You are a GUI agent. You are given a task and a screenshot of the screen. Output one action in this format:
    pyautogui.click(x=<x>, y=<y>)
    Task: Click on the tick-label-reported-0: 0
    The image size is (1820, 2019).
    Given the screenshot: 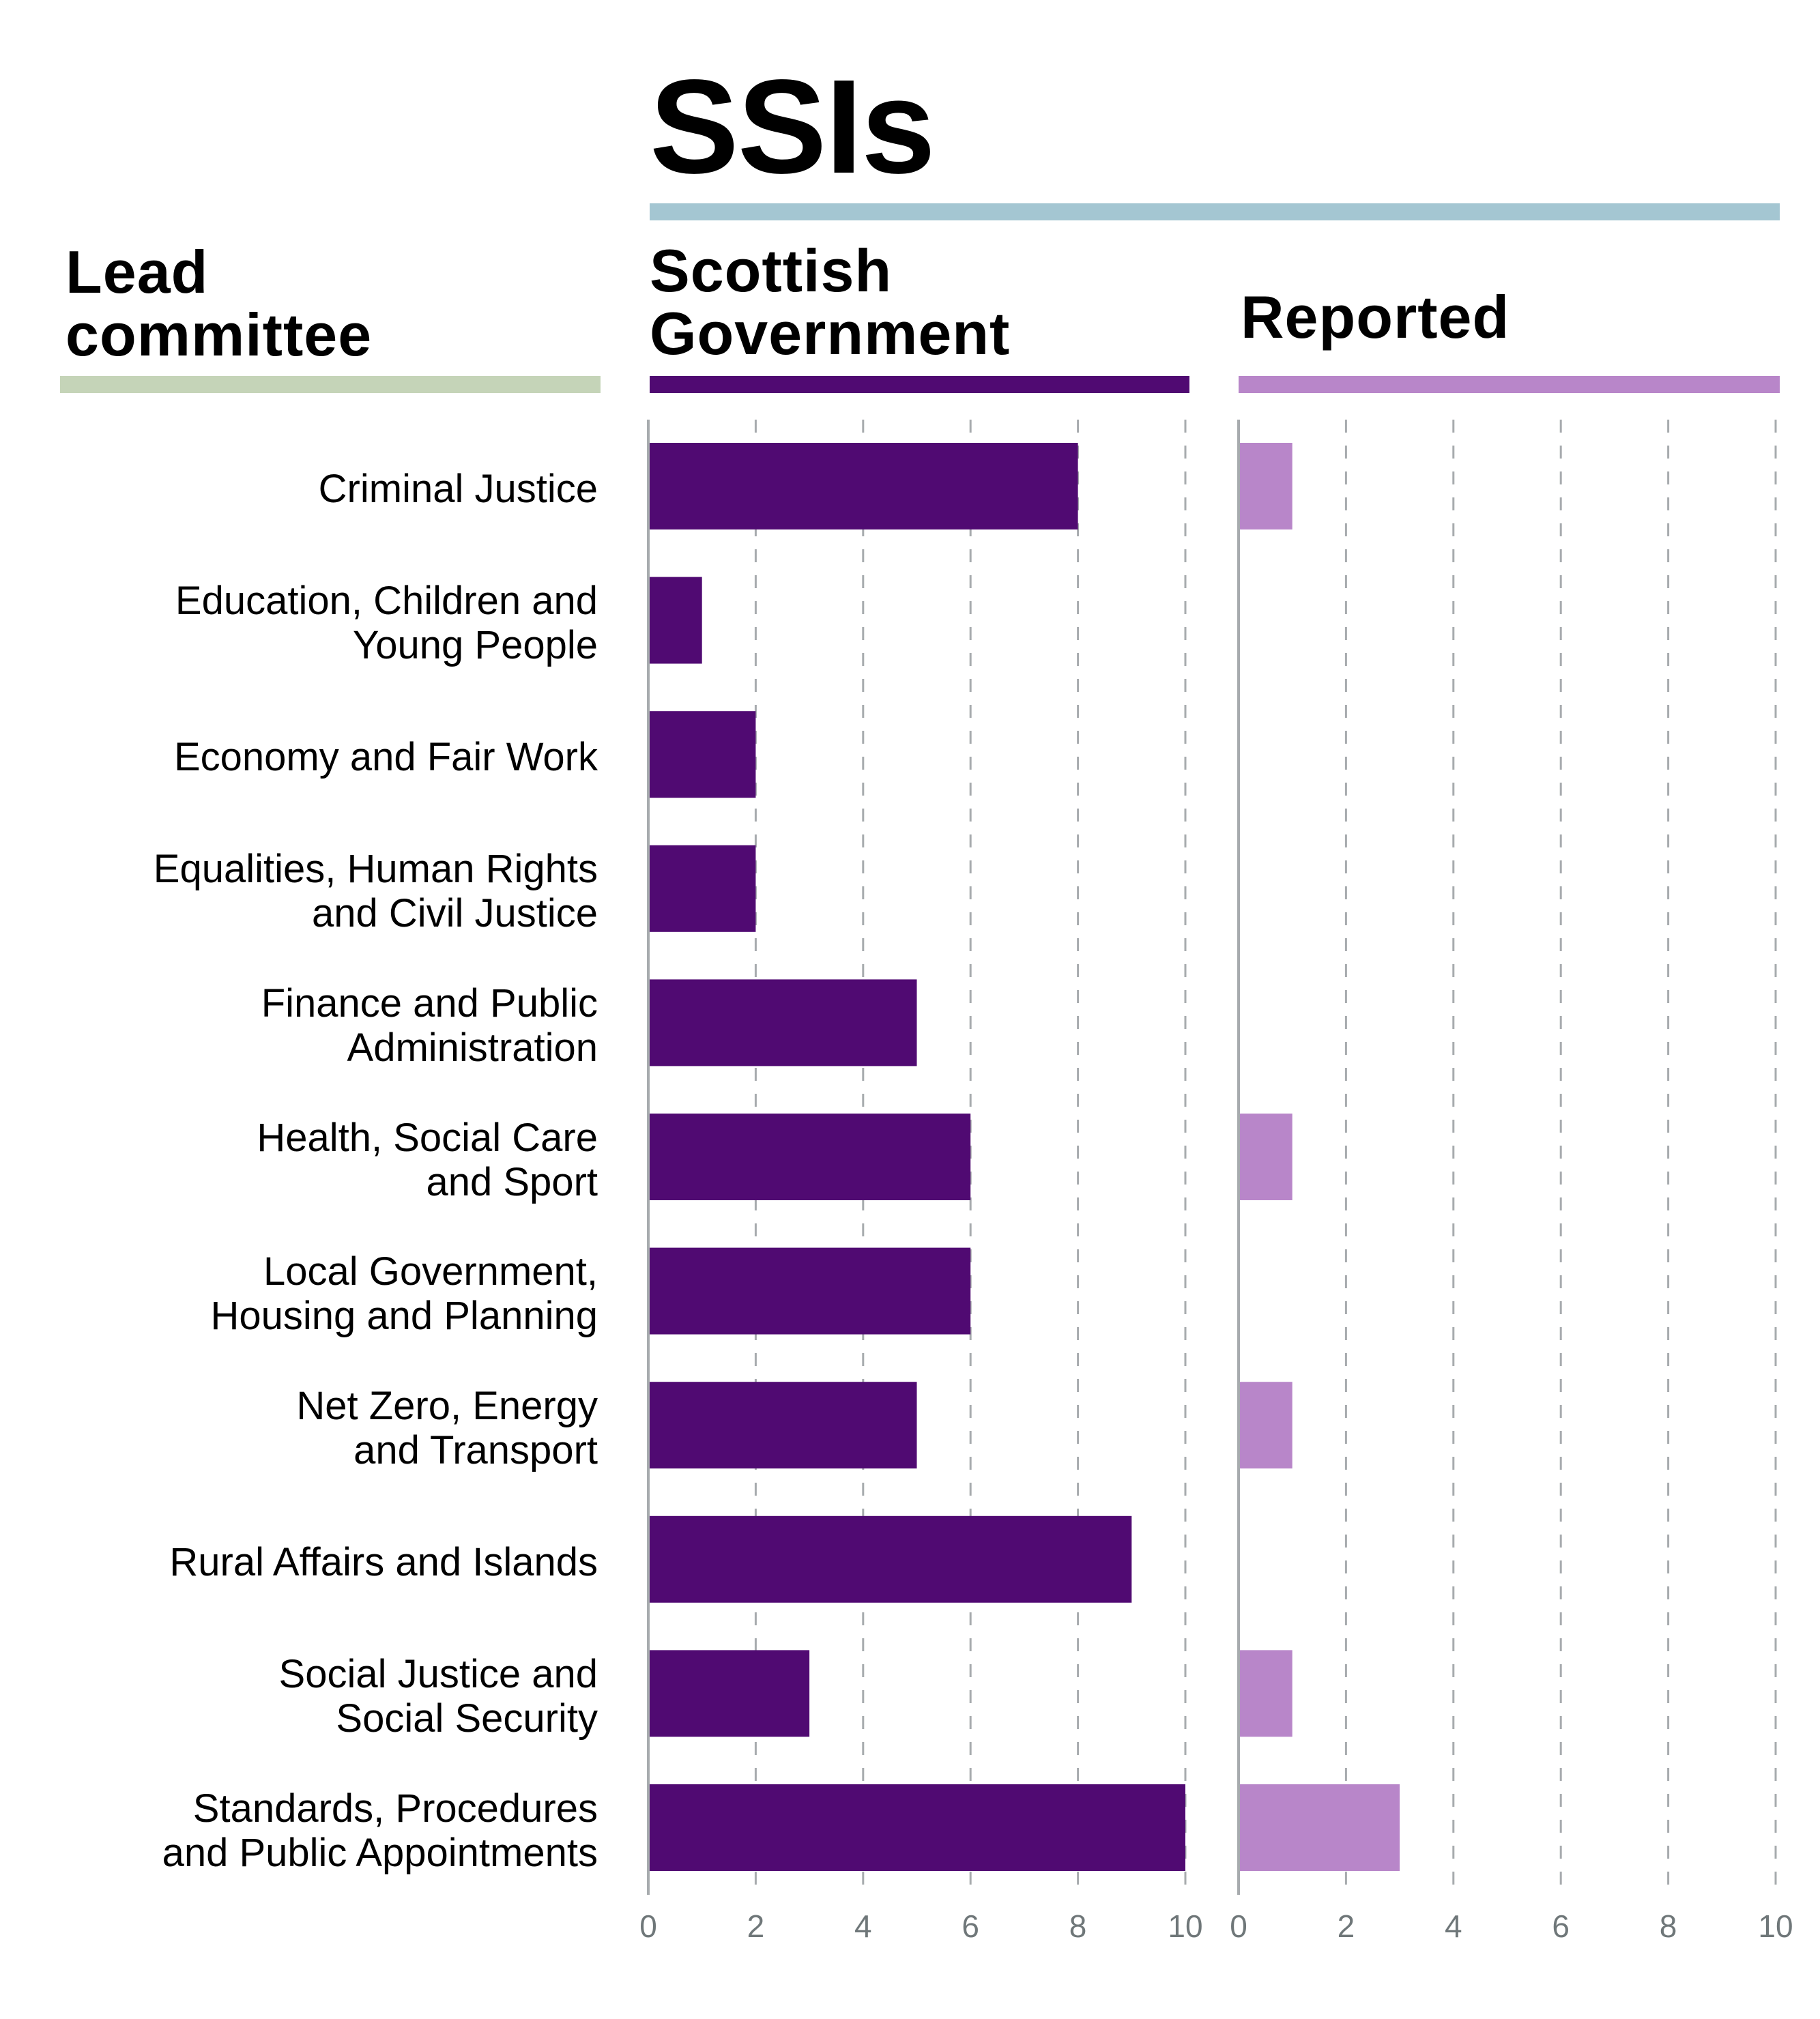 What is the action you would take?
    pyautogui.click(x=1238, y=1926)
    